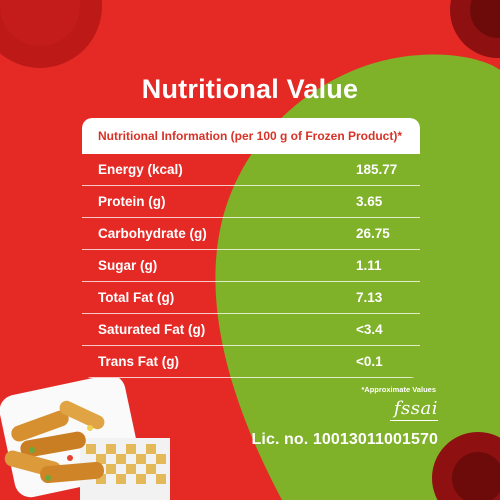 This screenshot has height=500, width=500. Describe the element at coordinates (140, 169) in the screenshot. I see `nutrient-label: Energy (kcal)` at that location.